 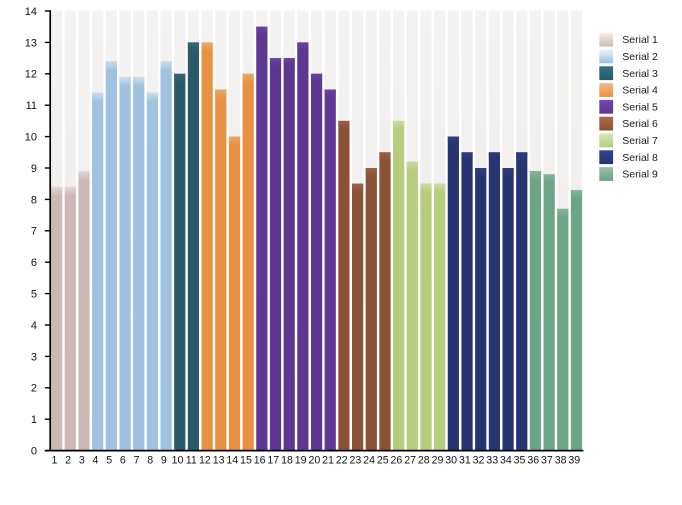 What do you see at coordinates (547, 460) in the screenshot?
I see `svg-text: 37` at bounding box center [547, 460].